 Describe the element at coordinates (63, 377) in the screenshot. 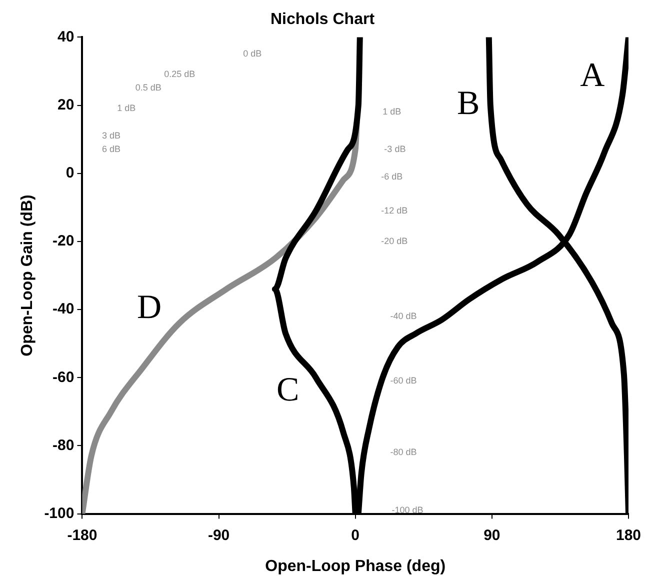

I see `y-tick-label: -60` at that location.